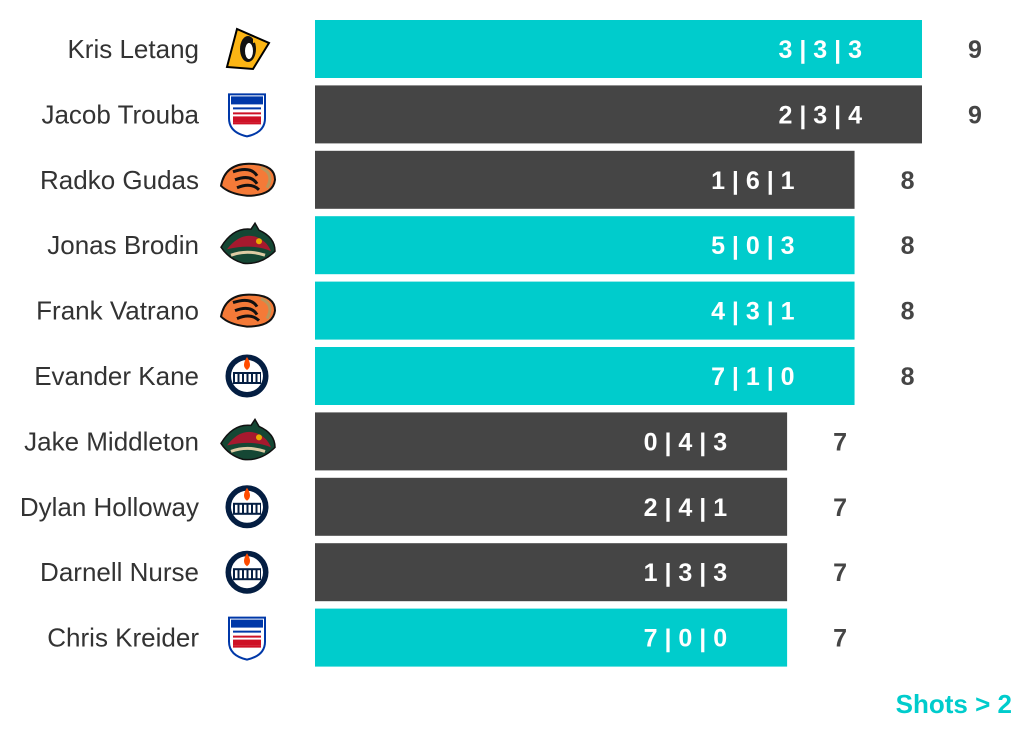 This screenshot has width=1024, height=731. I want to click on highlight-legend-note: Shots > 2, so click(953, 704).